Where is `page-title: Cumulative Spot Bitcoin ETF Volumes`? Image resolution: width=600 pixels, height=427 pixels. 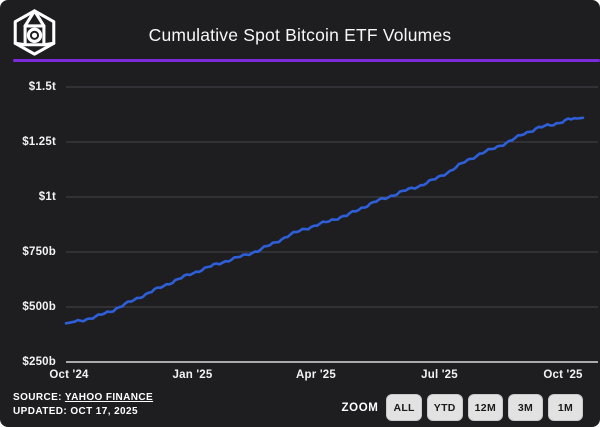
page-title: Cumulative Spot Bitcoin ETF Volumes is located at coordinates (300, 35).